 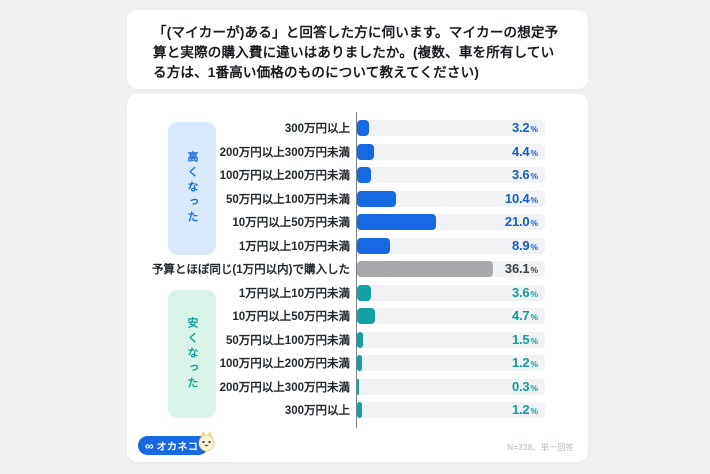 I want to click on value-label: 3.2%, so click(x=524, y=127).